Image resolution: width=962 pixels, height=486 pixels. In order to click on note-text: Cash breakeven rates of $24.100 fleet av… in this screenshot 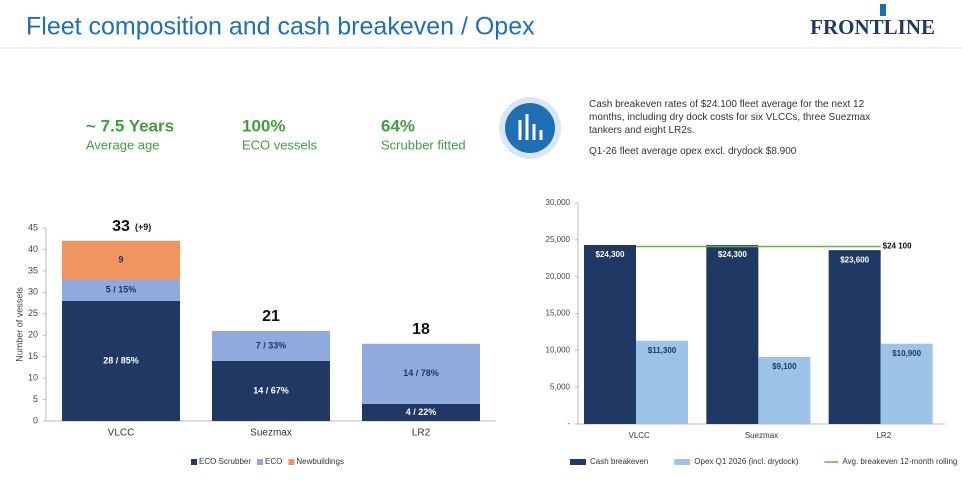, I will do `click(729, 117)`.